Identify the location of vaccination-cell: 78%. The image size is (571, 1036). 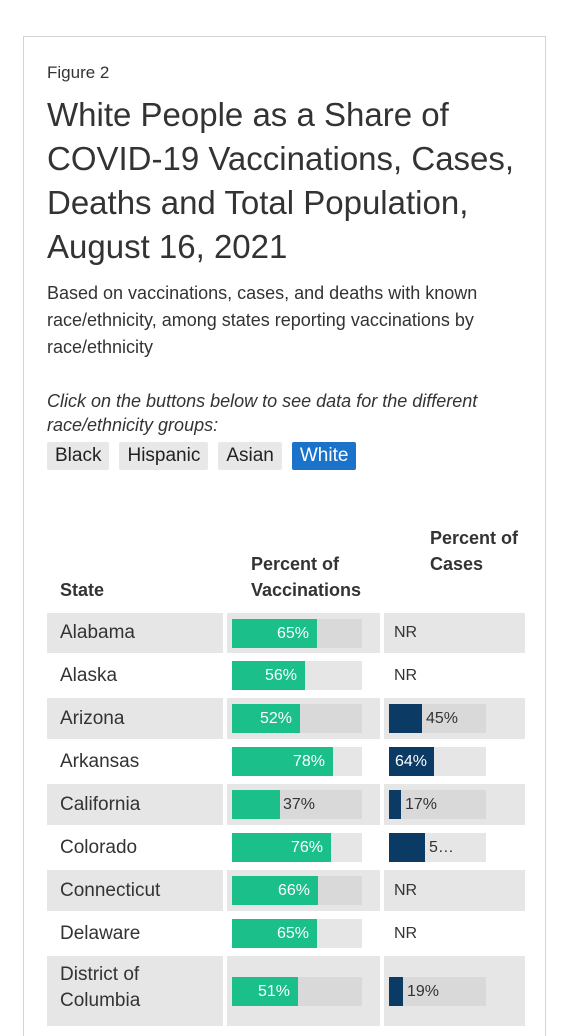
(303, 761).